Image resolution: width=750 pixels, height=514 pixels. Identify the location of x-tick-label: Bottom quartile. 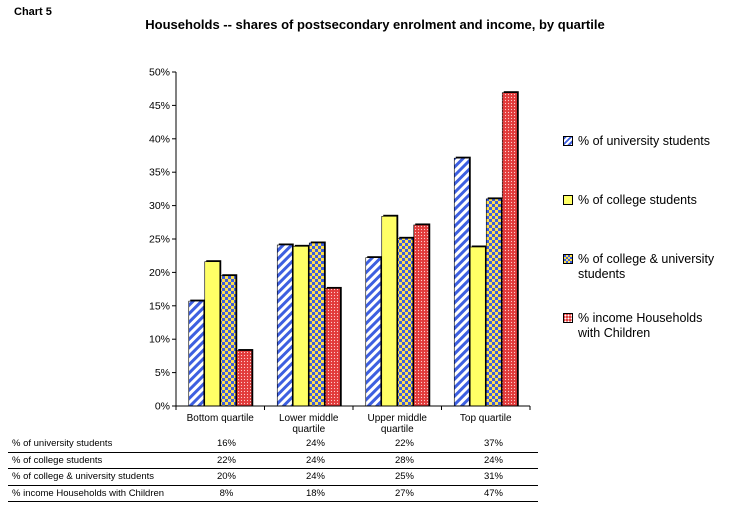
(221, 418).